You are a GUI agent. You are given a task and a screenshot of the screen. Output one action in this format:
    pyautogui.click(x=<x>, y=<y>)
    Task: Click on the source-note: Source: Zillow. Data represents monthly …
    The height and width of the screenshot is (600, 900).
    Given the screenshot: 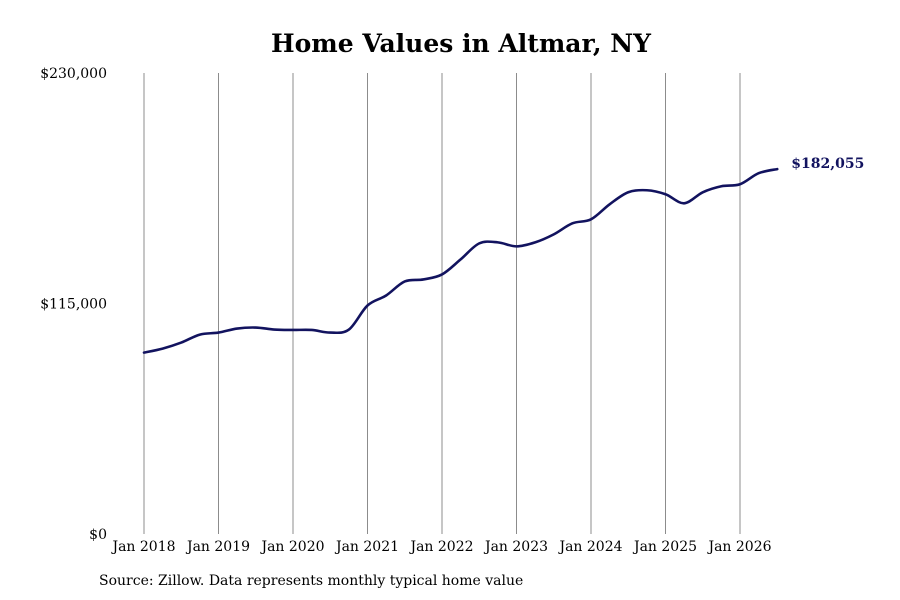 What is the action you would take?
    pyautogui.click(x=311, y=581)
    